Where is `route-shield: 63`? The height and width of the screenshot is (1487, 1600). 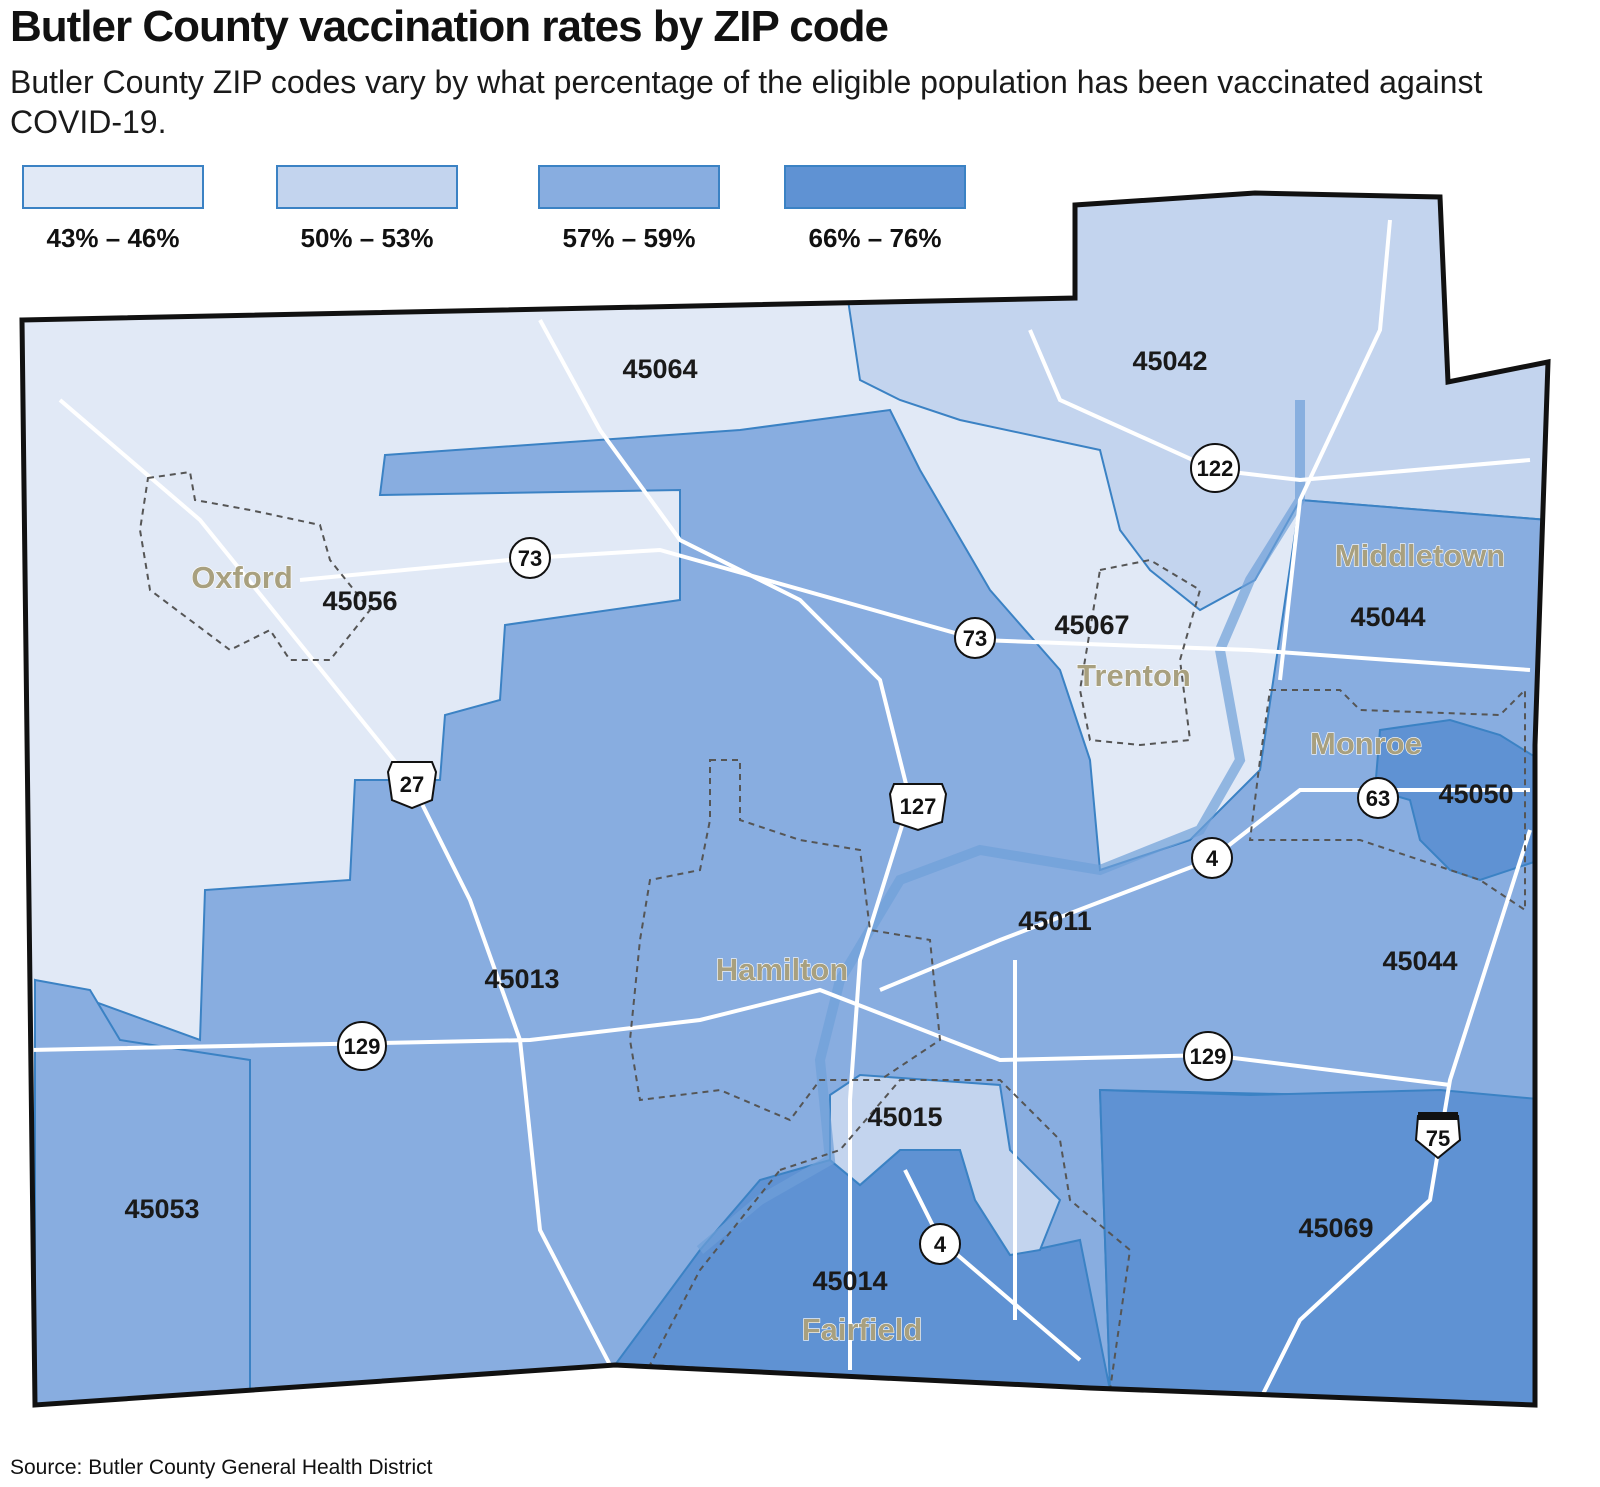
route-shield: 63 is located at coordinates (1378, 798).